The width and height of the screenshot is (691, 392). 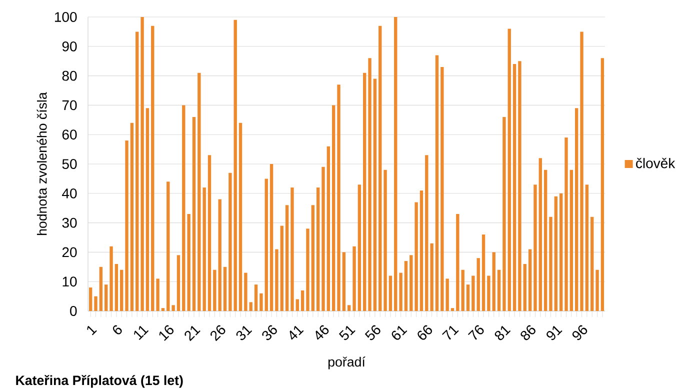 I want to click on y-tick-label: 90, so click(x=69, y=46).